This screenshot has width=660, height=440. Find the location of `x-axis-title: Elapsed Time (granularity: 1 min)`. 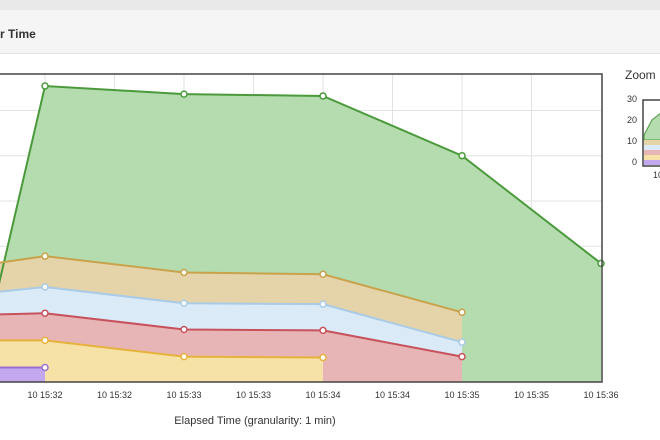

x-axis-title: Elapsed Time (granularity: 1 min) is located at coordinates (254, 421).